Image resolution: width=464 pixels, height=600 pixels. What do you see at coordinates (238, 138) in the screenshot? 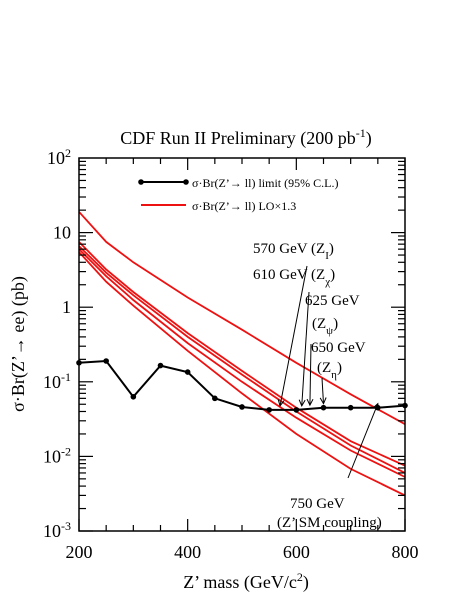
I see `chart-title-text: CDF Run II Preliminary (200 pb` at bounding box center [238, 138].